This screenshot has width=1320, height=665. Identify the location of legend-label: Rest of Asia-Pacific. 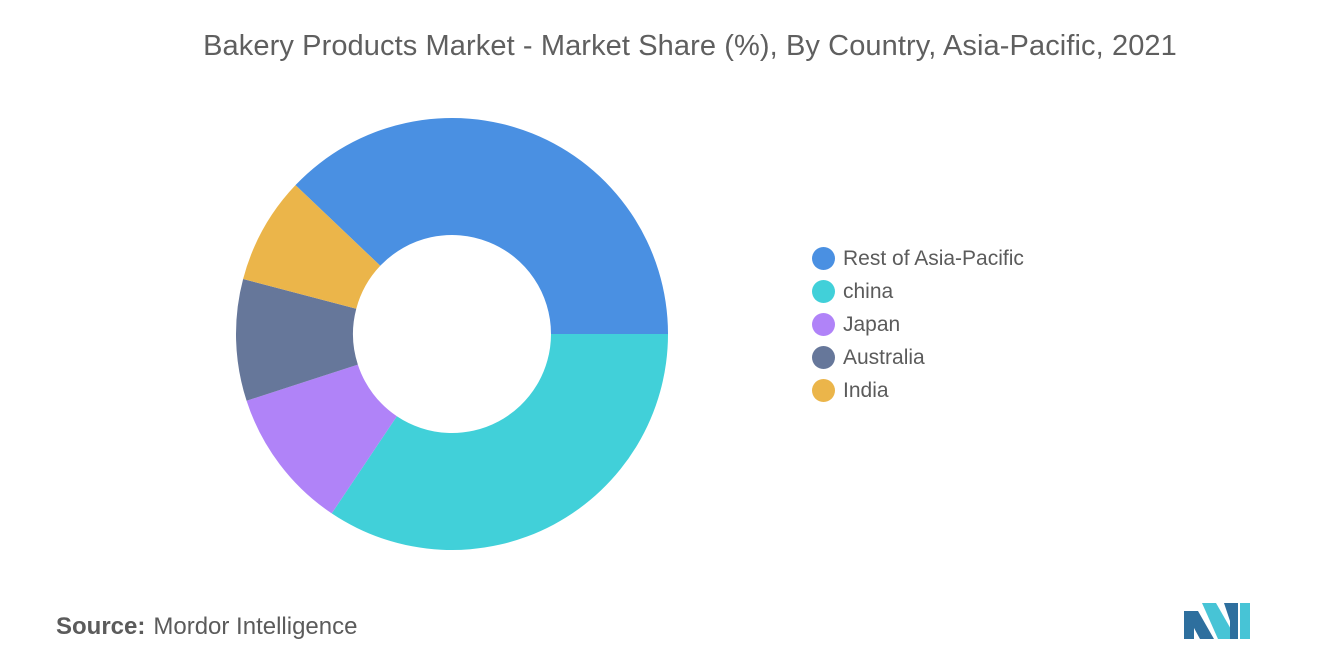
(933, 258).